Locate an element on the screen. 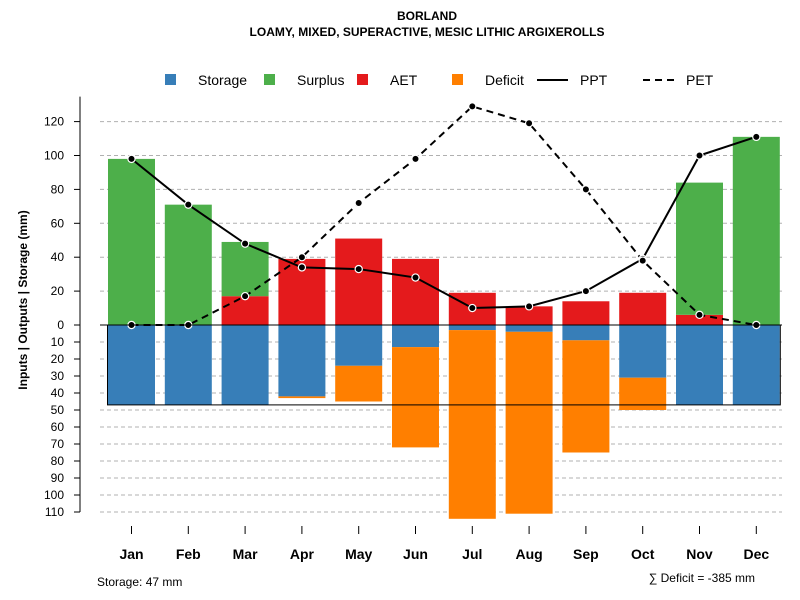 The image size is (800, 600). point-pet-jun is located at coordinates (415, 159).